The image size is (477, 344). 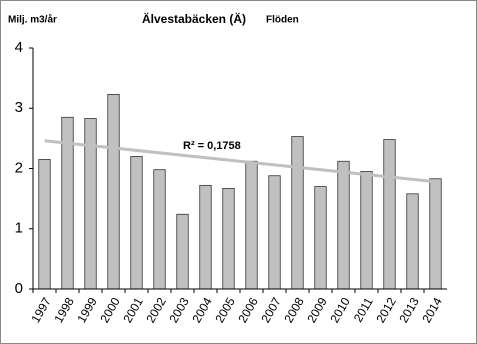 What do you see at coordinates (19, 228) in the screenshot?
I see `y-tick-label: 1` at bounding box center [19, 228].